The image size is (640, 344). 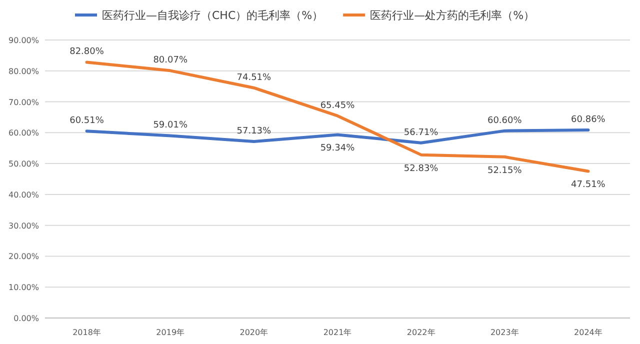 What do you see at coordinates (421, 332) in the screenshot?
I see `x-tick-label: 2022年` at bounding box center [421, 332].